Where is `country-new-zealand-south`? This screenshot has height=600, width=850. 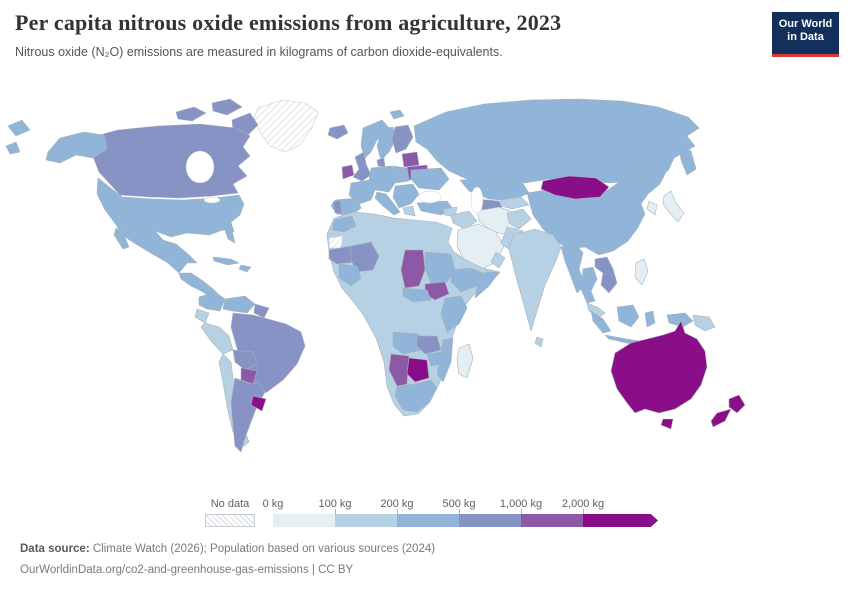 country-new-zealand-south is located at coordinates (721, 418).